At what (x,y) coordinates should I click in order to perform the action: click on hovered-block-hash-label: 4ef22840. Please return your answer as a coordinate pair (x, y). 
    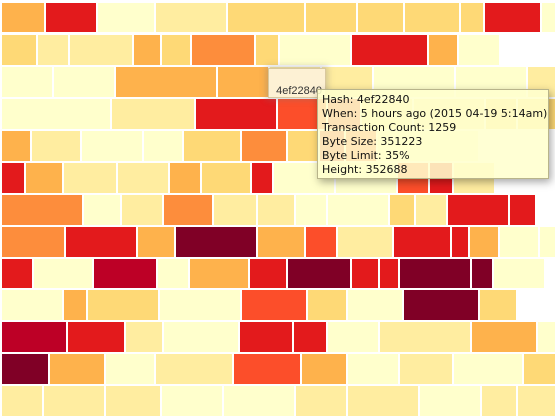
    Looking at the image, I should click on (297, 83).